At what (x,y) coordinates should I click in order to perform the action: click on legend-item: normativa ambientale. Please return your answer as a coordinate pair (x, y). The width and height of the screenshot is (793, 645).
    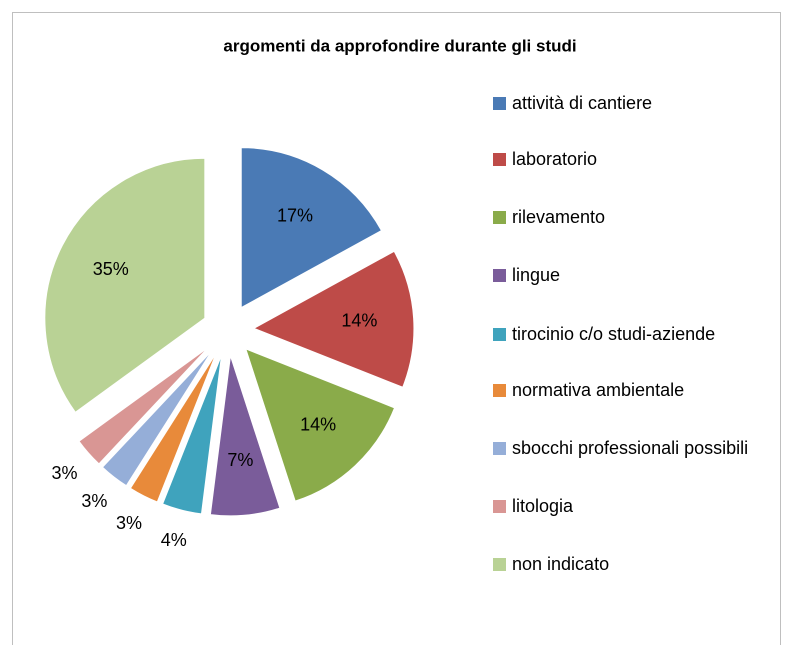
    Looking at the image, I should click on (622, 390).